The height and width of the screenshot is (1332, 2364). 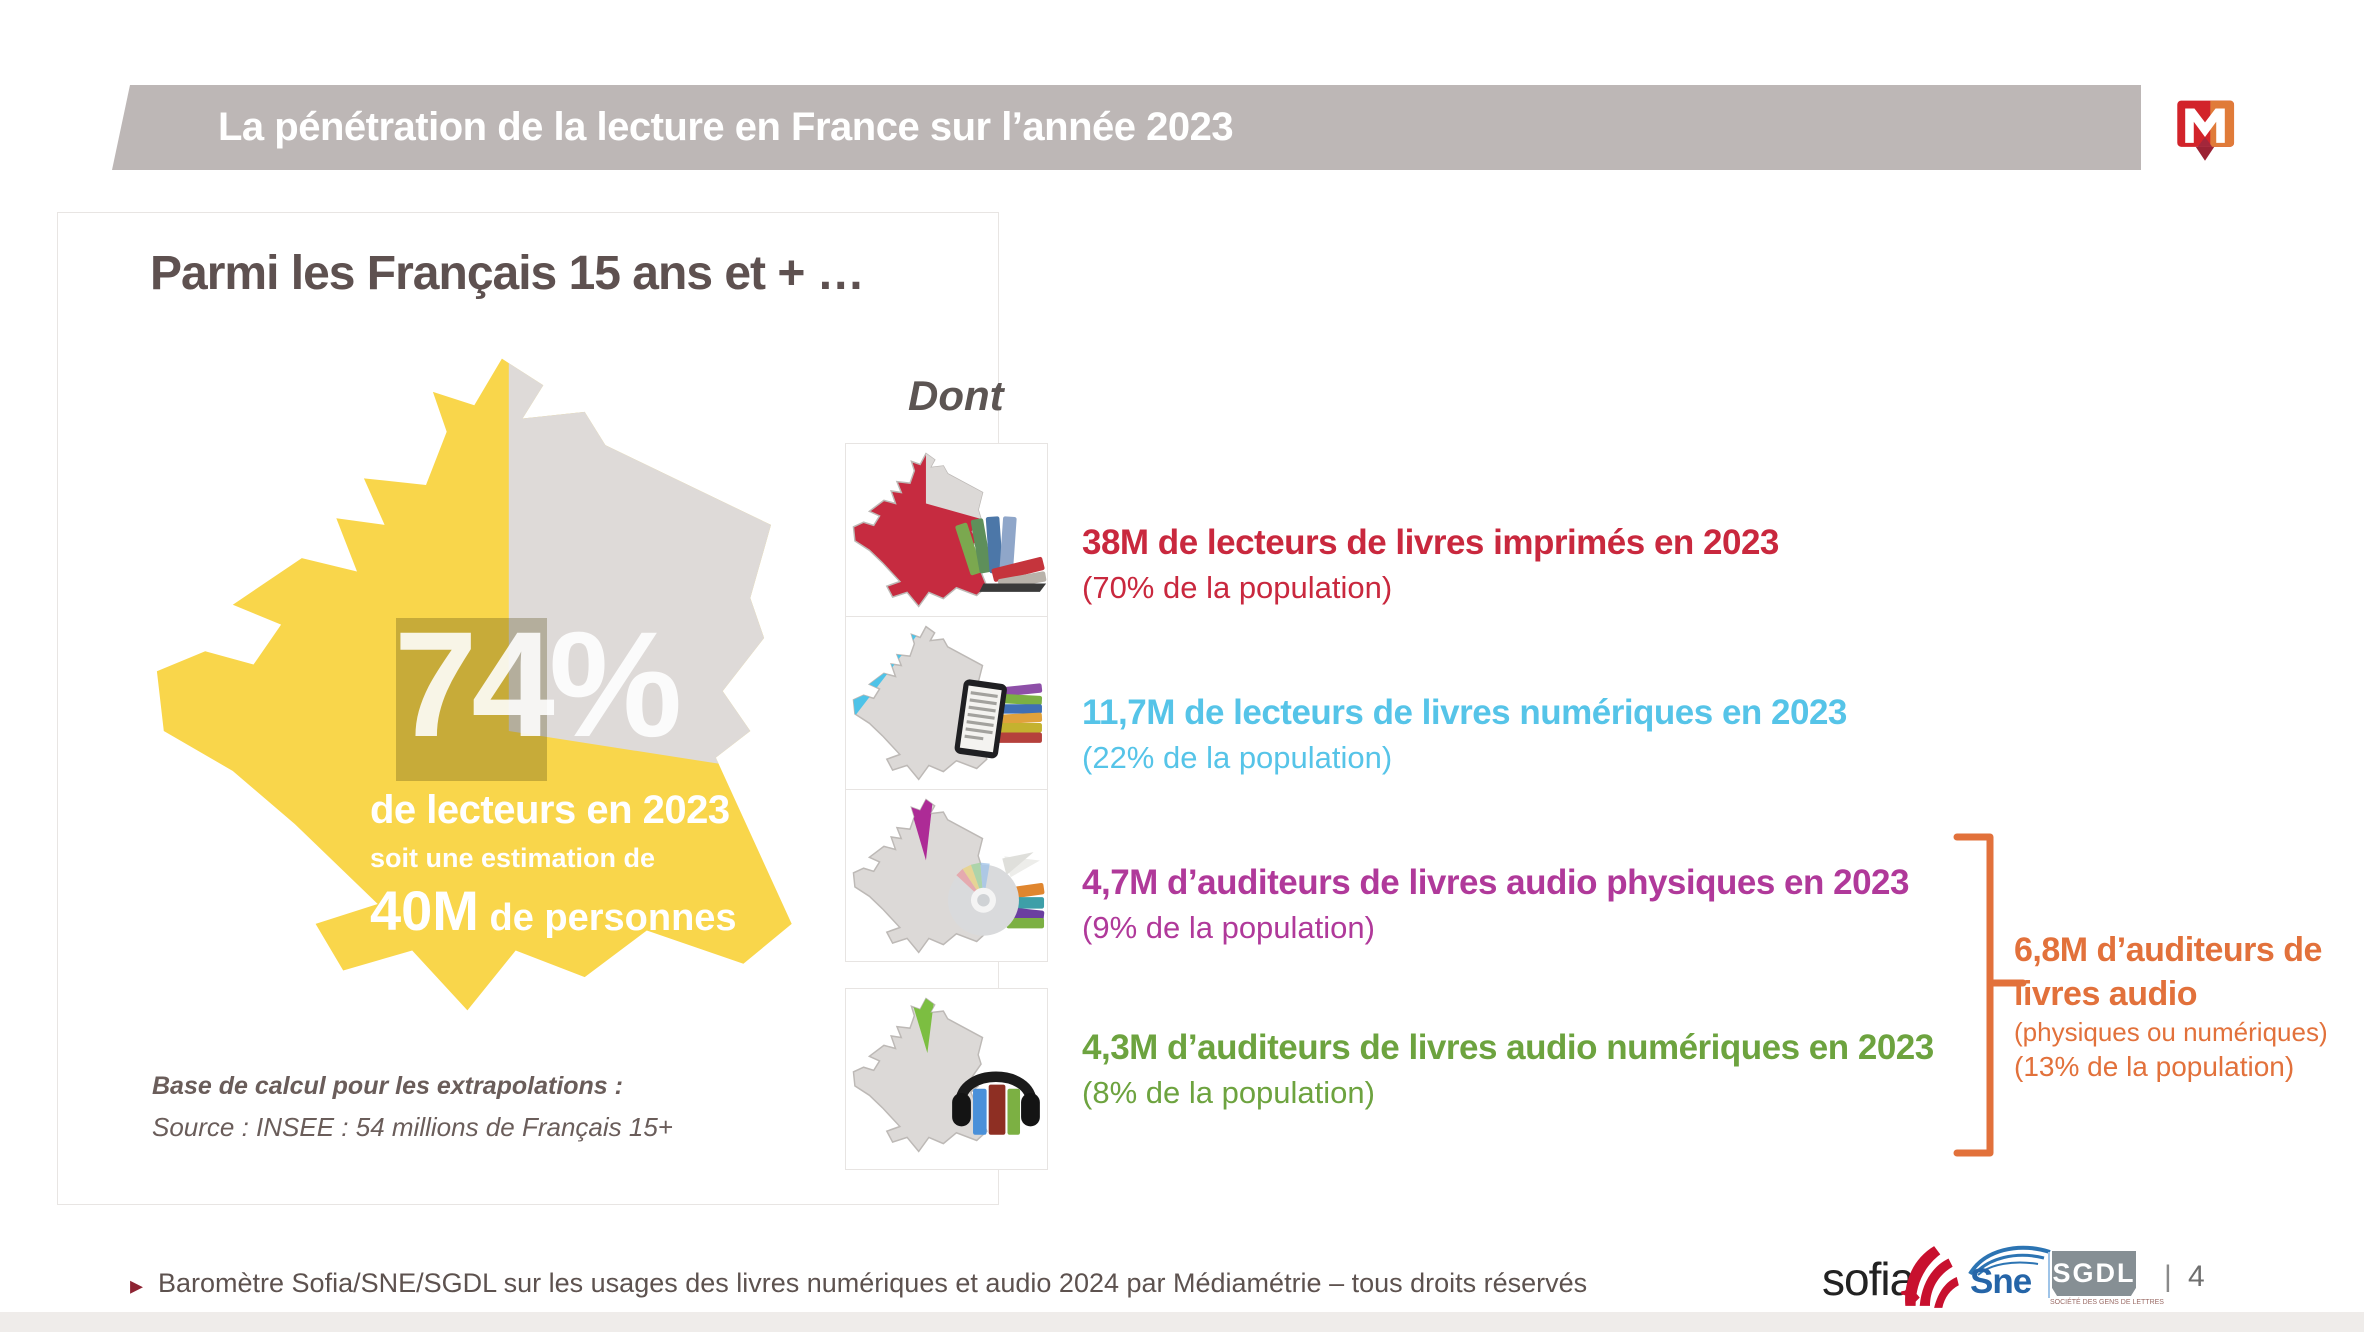 What do you see at coordinates (2206, 130) in the screenshot?
I see `mediametrie-logo-icon` at bounding box center [2206, 130].